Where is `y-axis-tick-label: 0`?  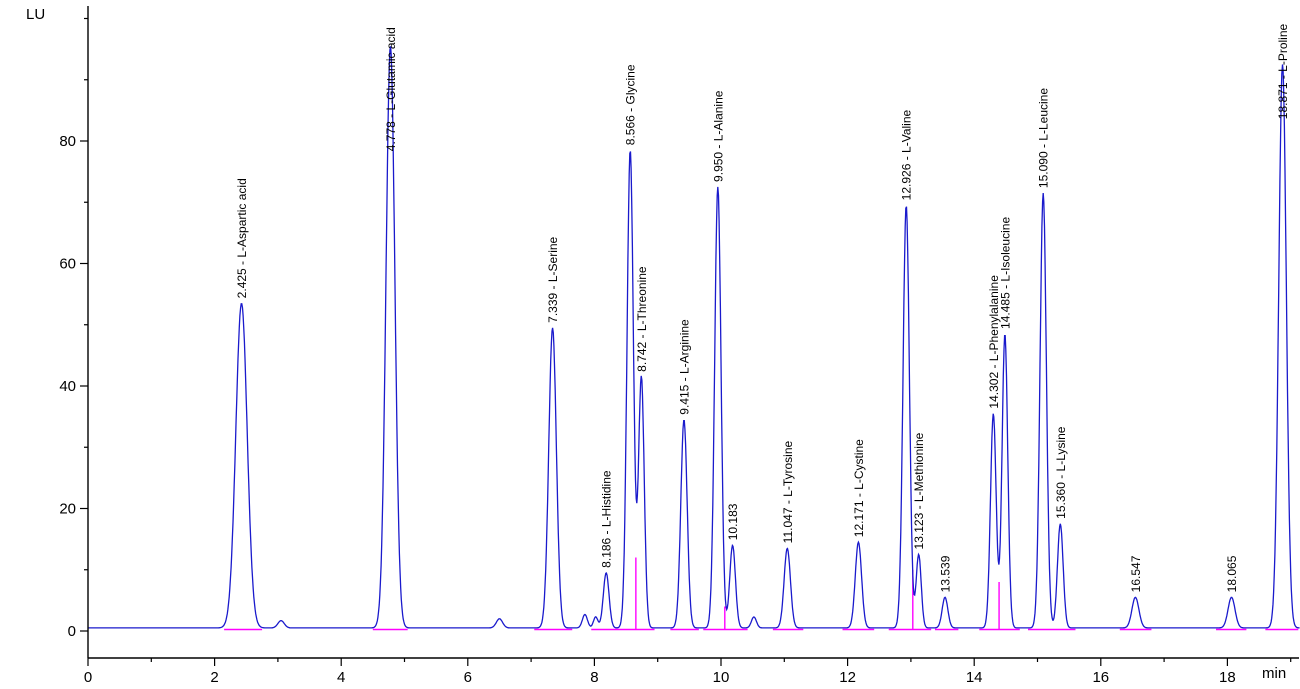 y-axis-tick-label: 0 is located at coordinates (72, 631).